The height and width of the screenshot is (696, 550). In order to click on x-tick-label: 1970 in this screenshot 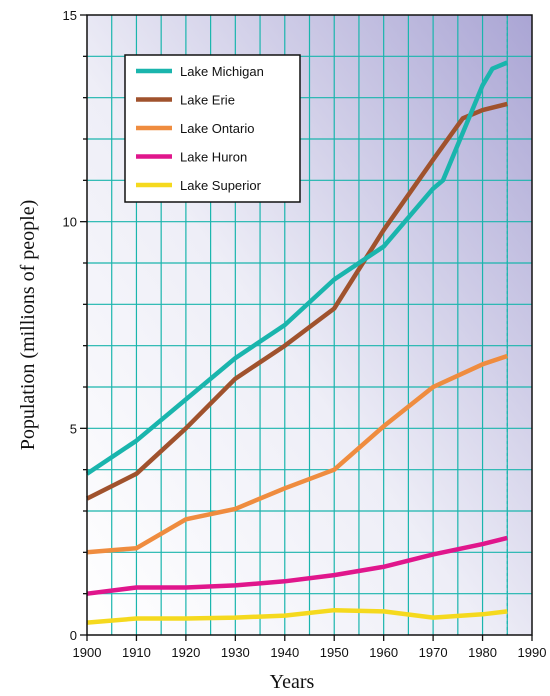, I will do `click(433, 652)`.